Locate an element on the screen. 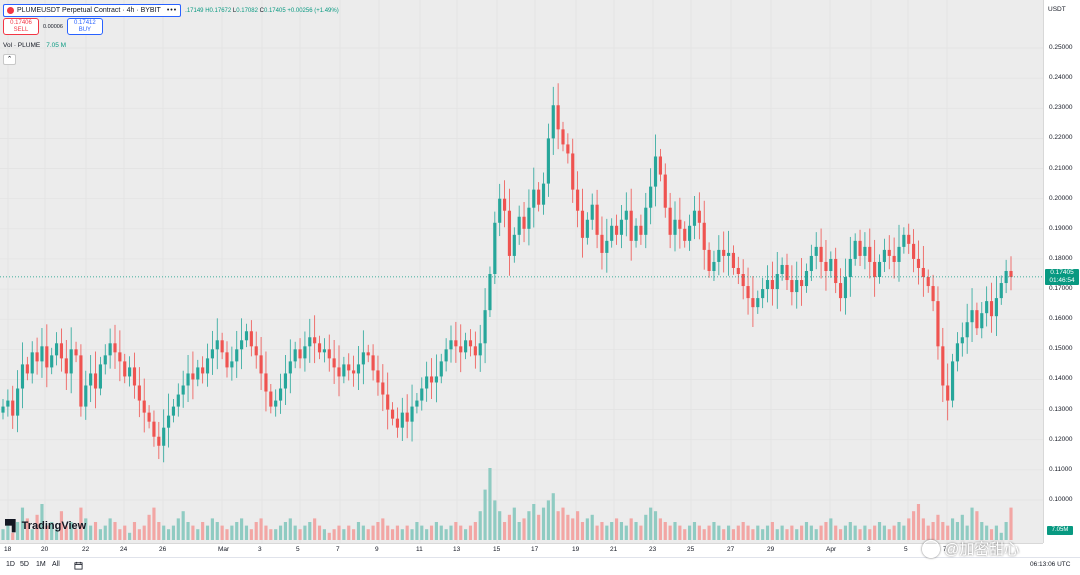  sell-button: 0.17406 SELL is located at coordinates (21, 26).